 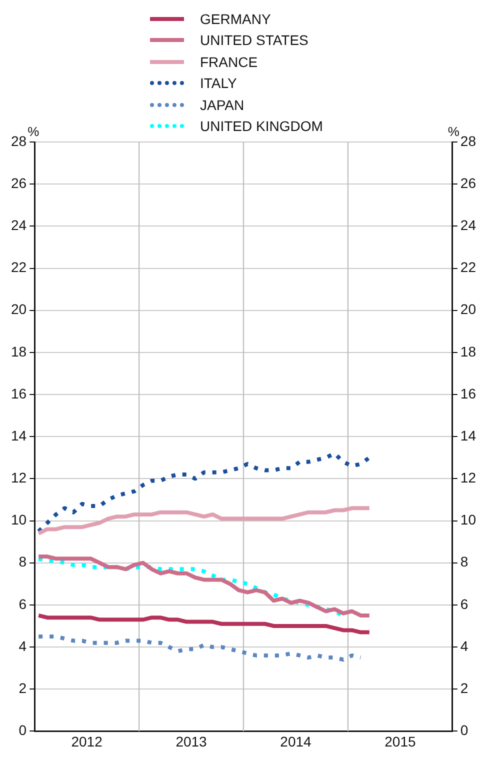 I want to click on legend-label: UNITED KINGDOM, so click(x=261, y=126).